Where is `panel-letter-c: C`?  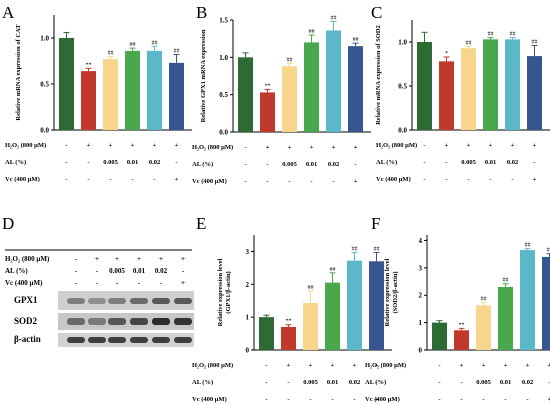
panel-letter-c: C is located at coordinates (376, 12).